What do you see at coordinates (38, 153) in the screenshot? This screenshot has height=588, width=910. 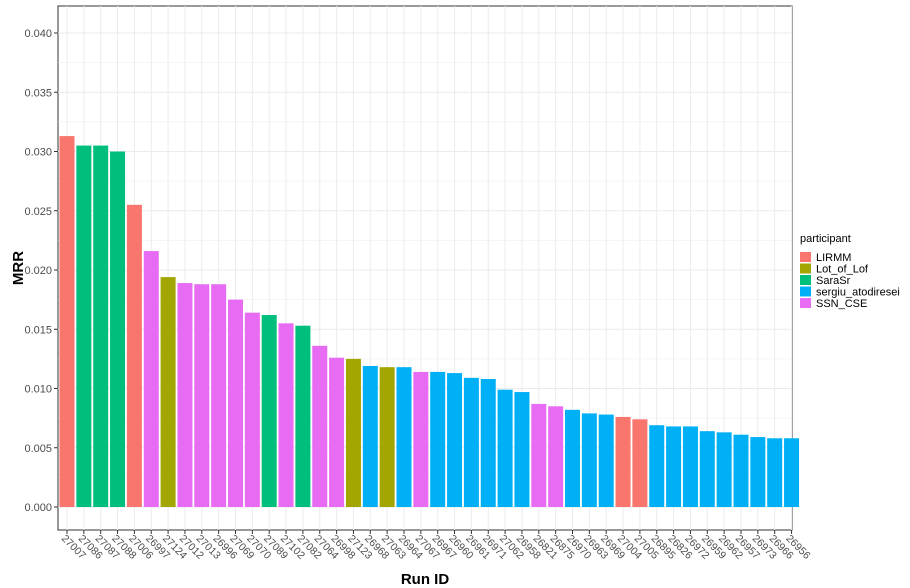 I see `y-tick-label: 0.030` at bounding box center [38, 153].